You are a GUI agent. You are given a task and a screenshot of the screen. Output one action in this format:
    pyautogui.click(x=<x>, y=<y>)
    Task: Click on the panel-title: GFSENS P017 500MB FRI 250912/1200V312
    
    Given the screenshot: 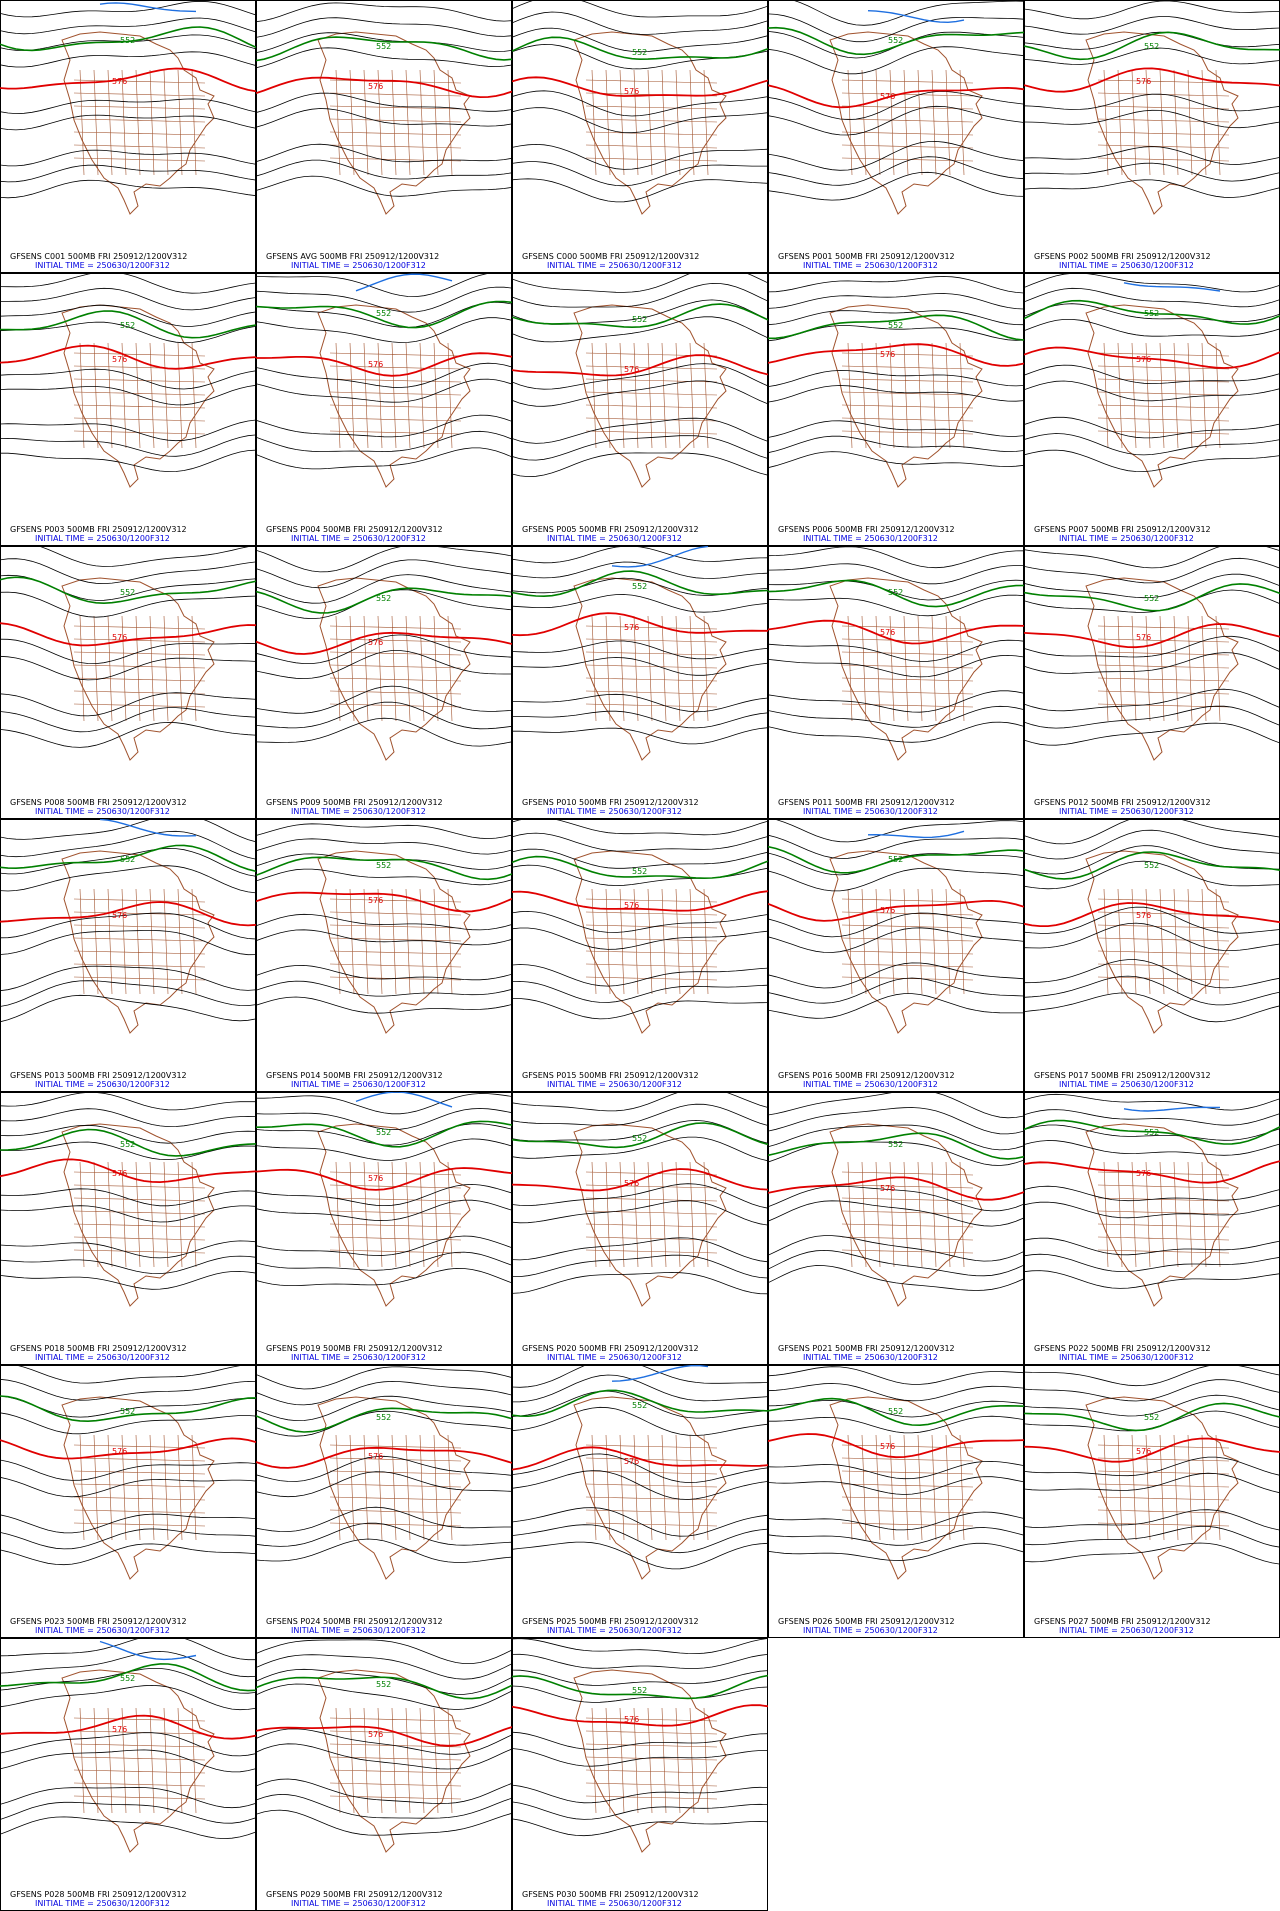 What is the action you would take?
    pyautogui.click(x=1122, y=1075)
    